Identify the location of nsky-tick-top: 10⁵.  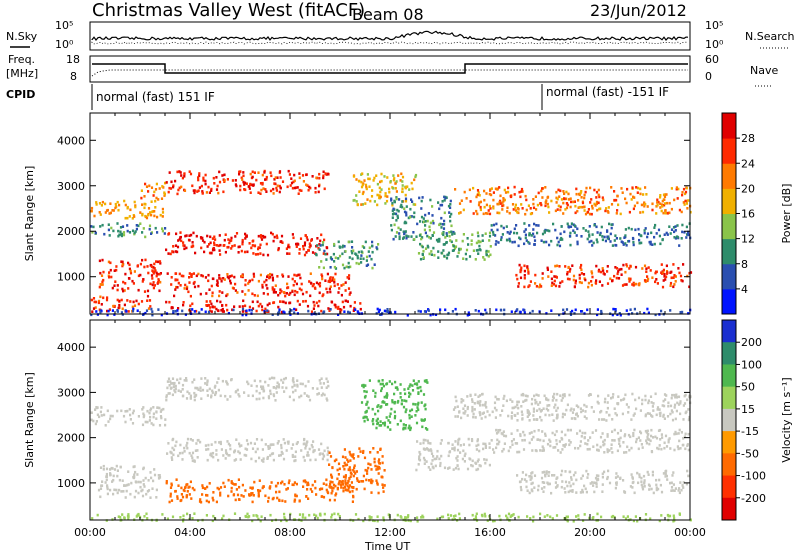
(64, 25).